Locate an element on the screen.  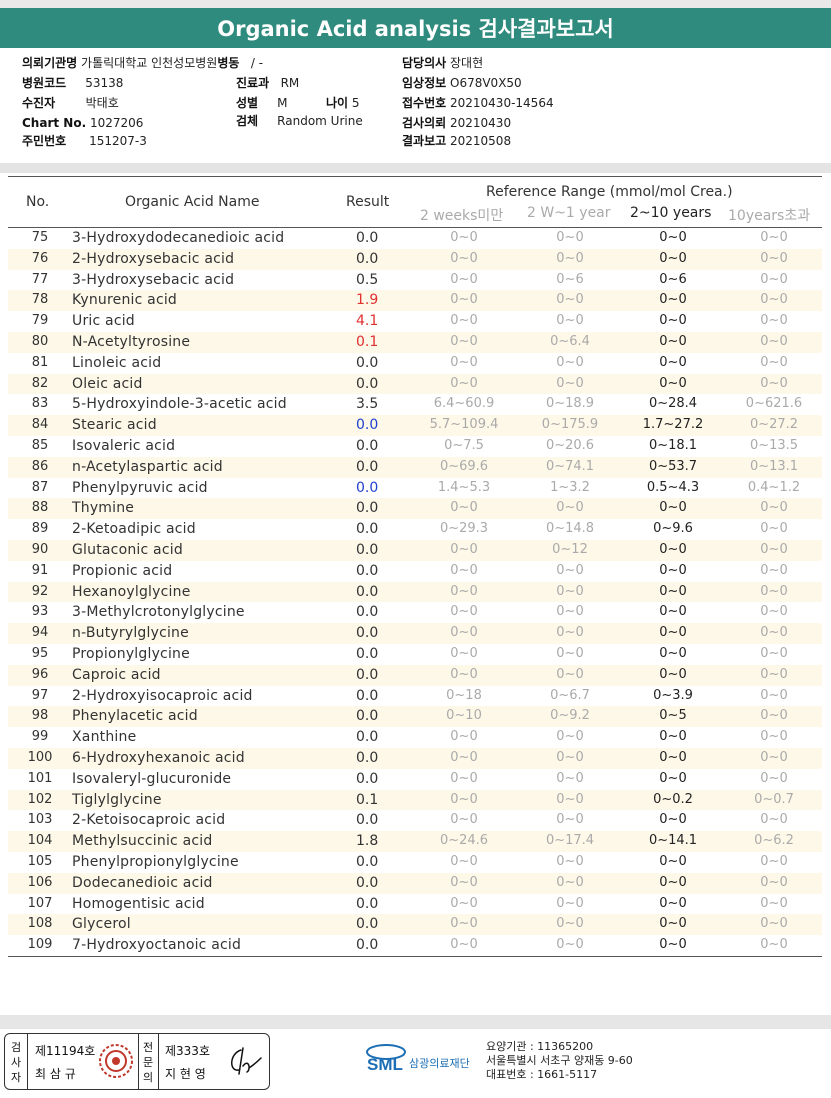
reviewer-name: 지 현 영 is located at coordinates (185, 1074).